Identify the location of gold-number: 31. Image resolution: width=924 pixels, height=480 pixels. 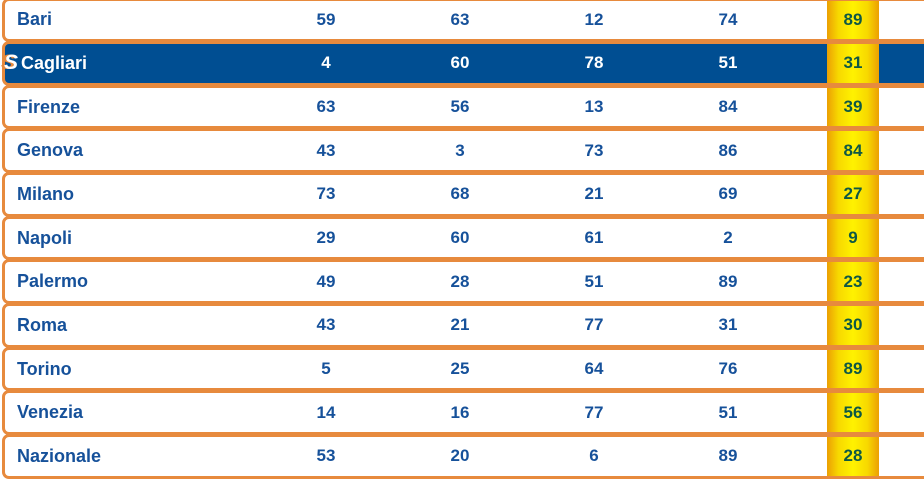
(853, 63).